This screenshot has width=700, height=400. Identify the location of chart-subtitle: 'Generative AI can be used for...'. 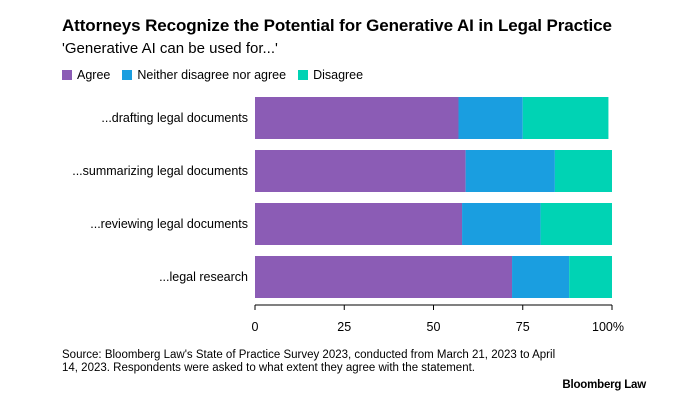
(170, 48).